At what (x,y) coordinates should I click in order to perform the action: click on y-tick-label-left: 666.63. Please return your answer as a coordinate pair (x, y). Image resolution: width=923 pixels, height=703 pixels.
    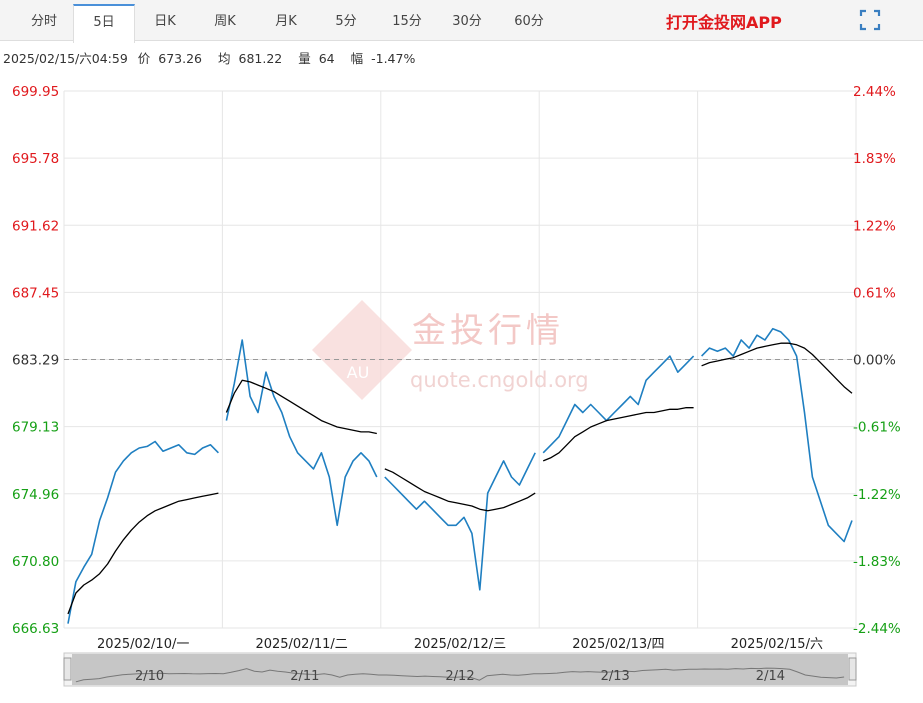
    Looking at the image, I should click on (35, 629).